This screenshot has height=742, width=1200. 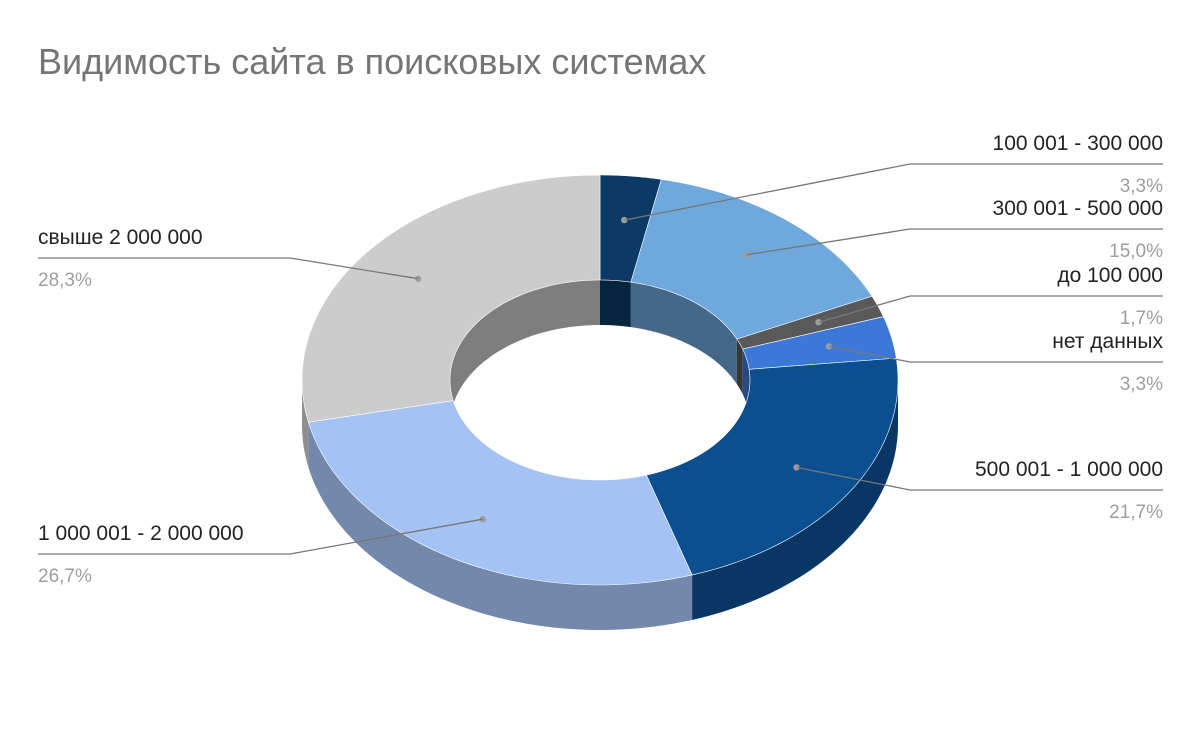 I want to click on data-label-name-3: нет данных, so click(x=1107, y=341).